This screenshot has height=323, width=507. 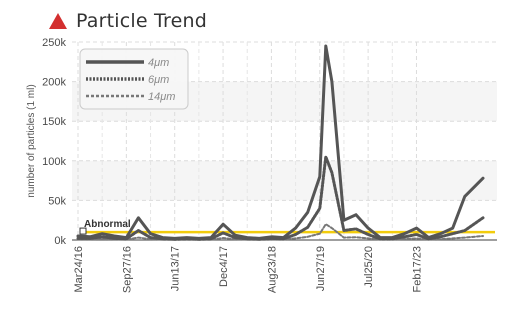 I want to click on chart-title: Particle Trend, so click(x=142, y=21).